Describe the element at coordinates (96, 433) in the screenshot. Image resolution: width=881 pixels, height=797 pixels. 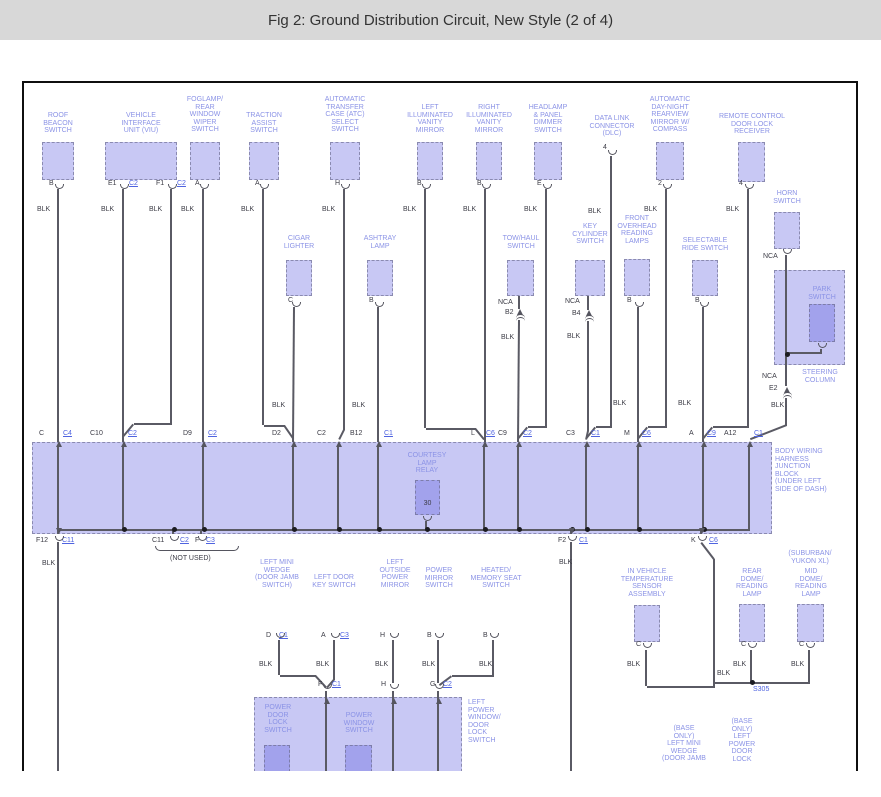
I see `pin-label: C10` at that location.